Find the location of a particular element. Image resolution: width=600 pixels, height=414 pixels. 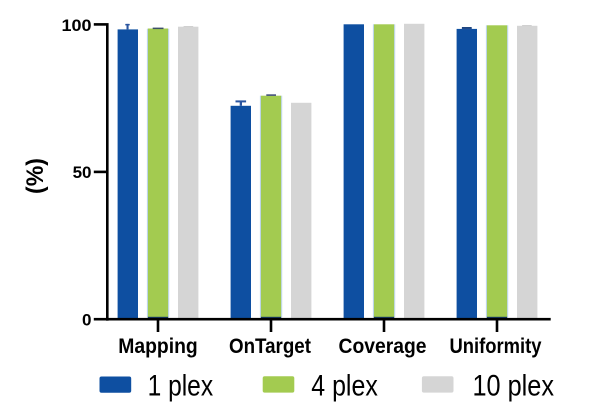

svg-text: OnTarget is located at coordinates (270, 346).